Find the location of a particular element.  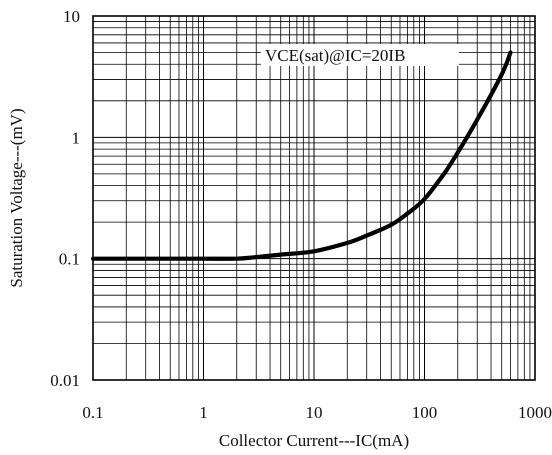

y-axis-title: Saturation Voltage---(mV) is located at coordinates (16, 197).